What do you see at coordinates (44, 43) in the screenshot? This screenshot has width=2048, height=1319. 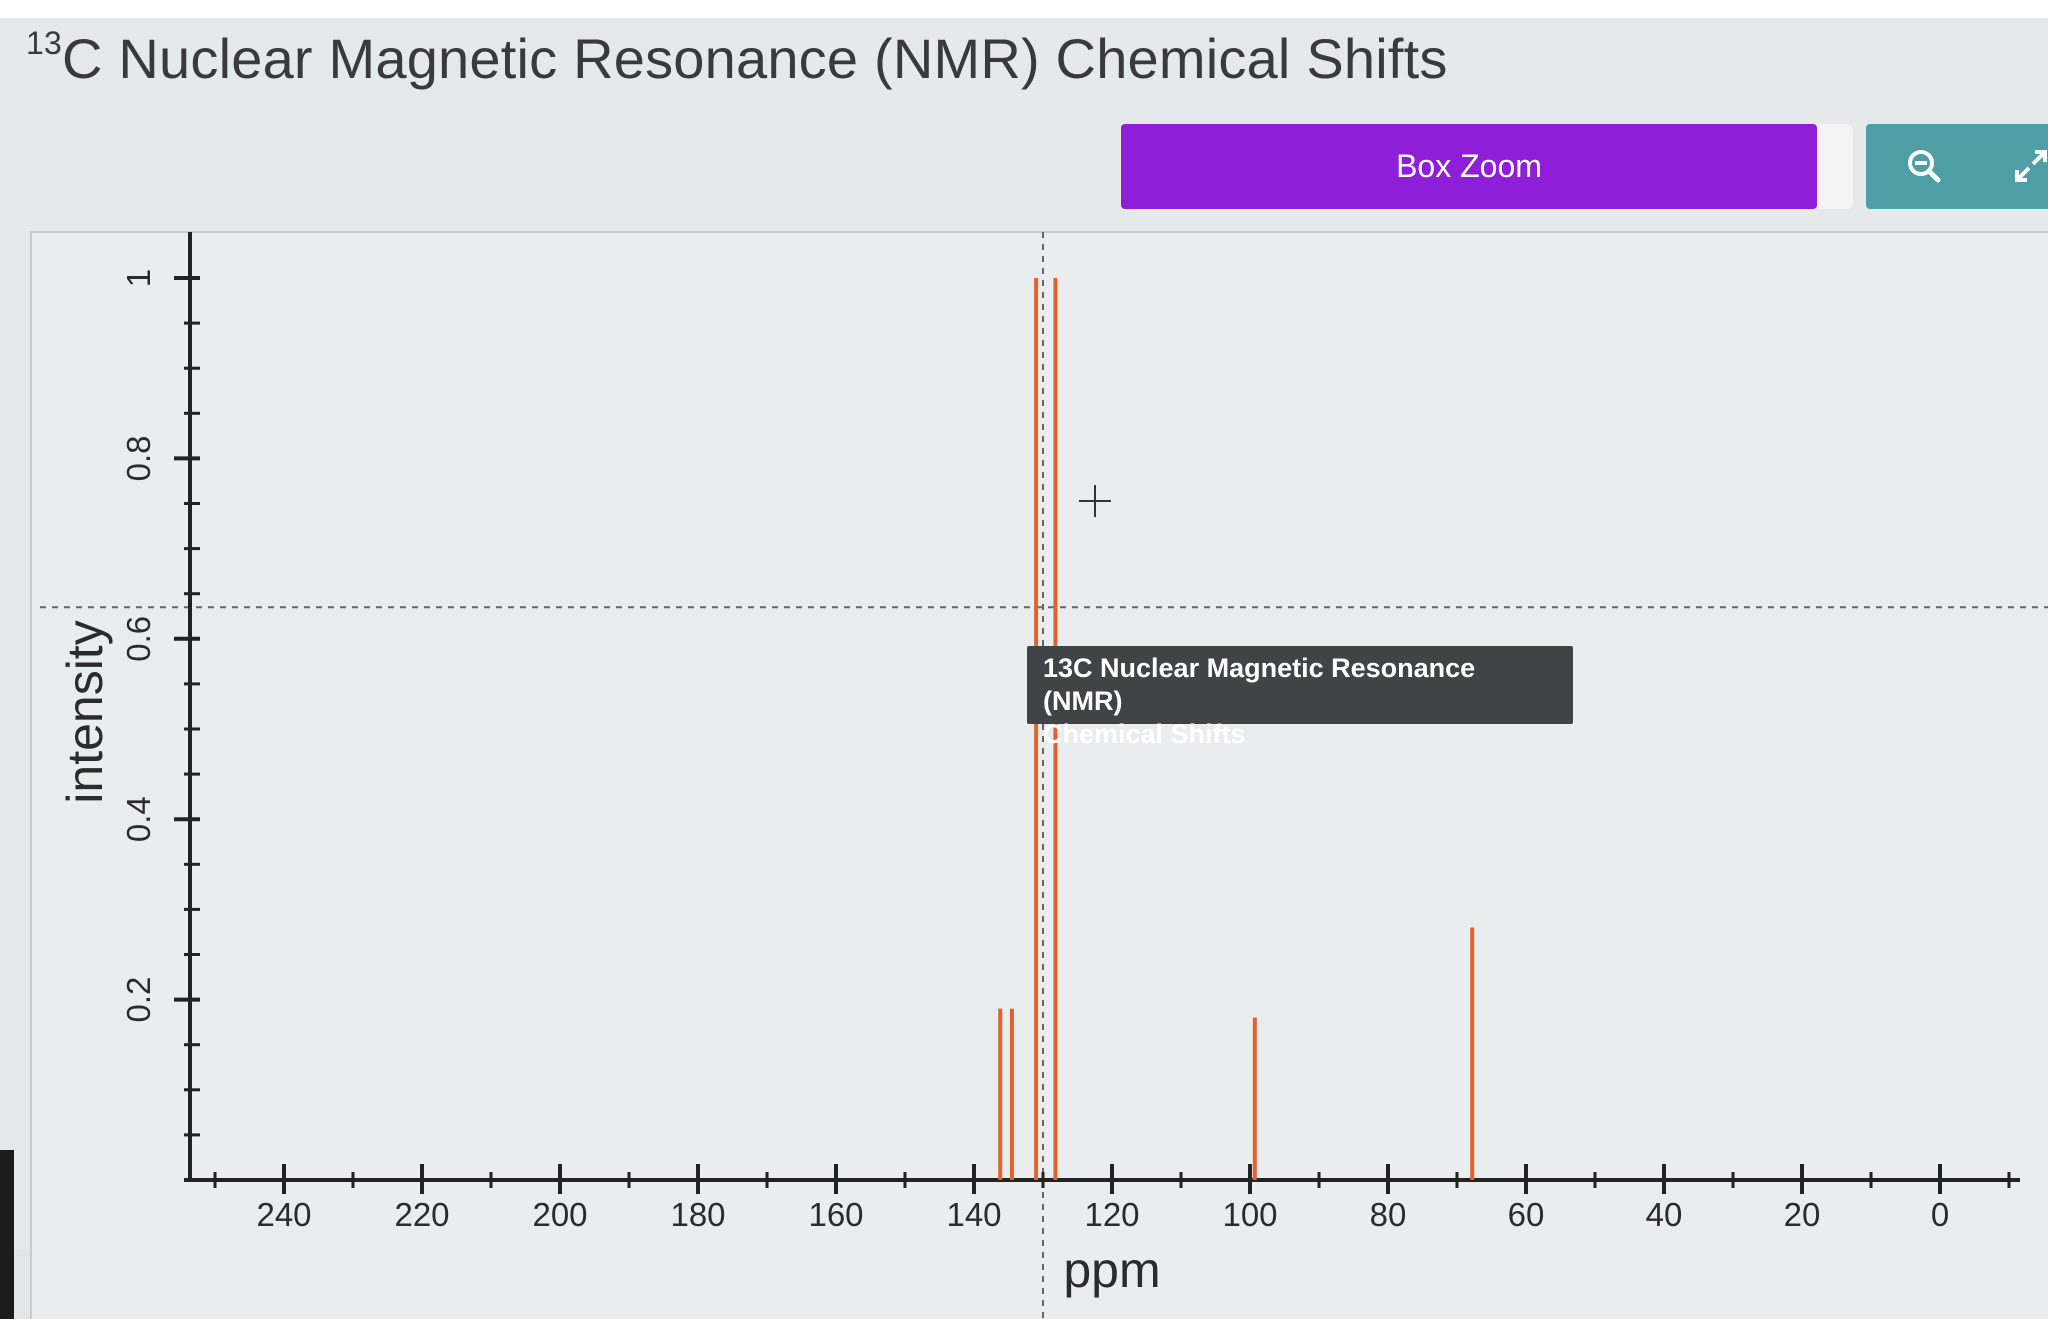 I see `title-superscript: 13` at bounding box center [44, 43].